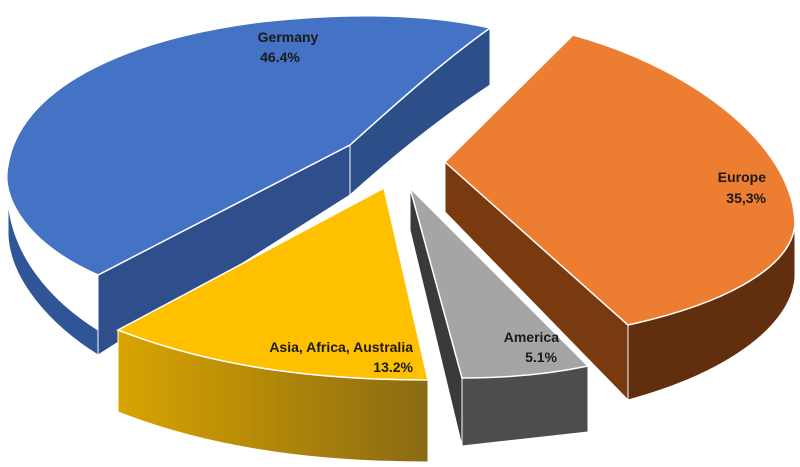 The height and width of the screenshot is (467, 800). I want to click on slice-america, so click(499, 316).